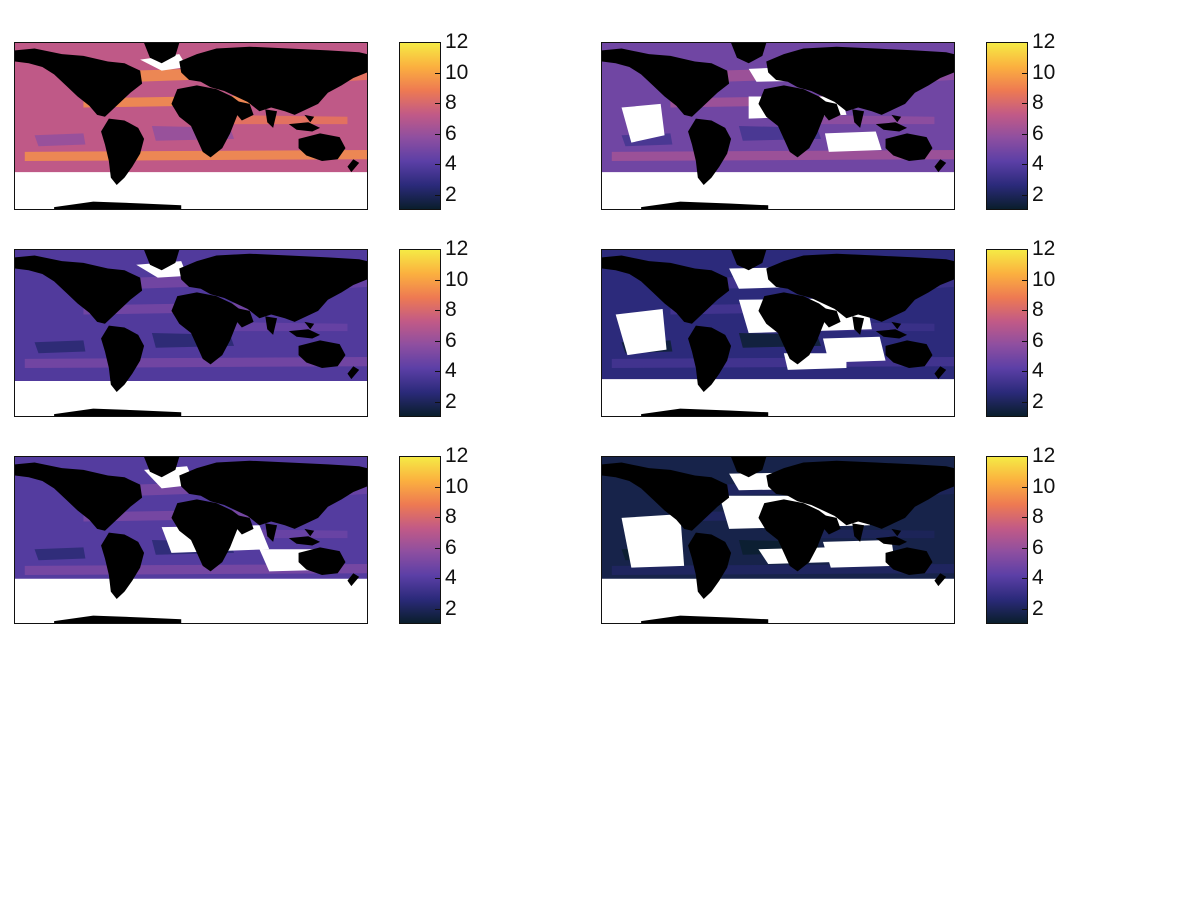 The image size is (1200, 900). Describe the element at coordinates (420, 126) in the screenshot. I see `colorbar-panel-r1-c1` at that location.